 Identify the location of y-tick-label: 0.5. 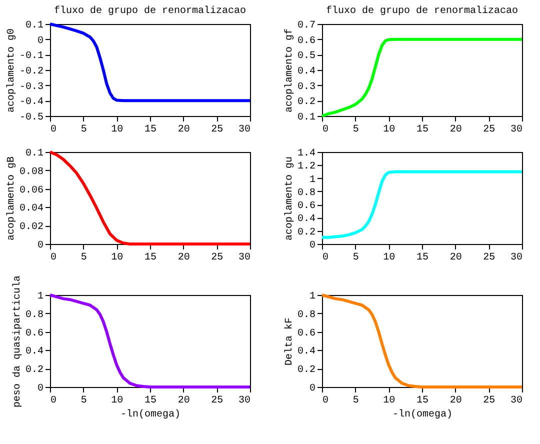
(306, 56).